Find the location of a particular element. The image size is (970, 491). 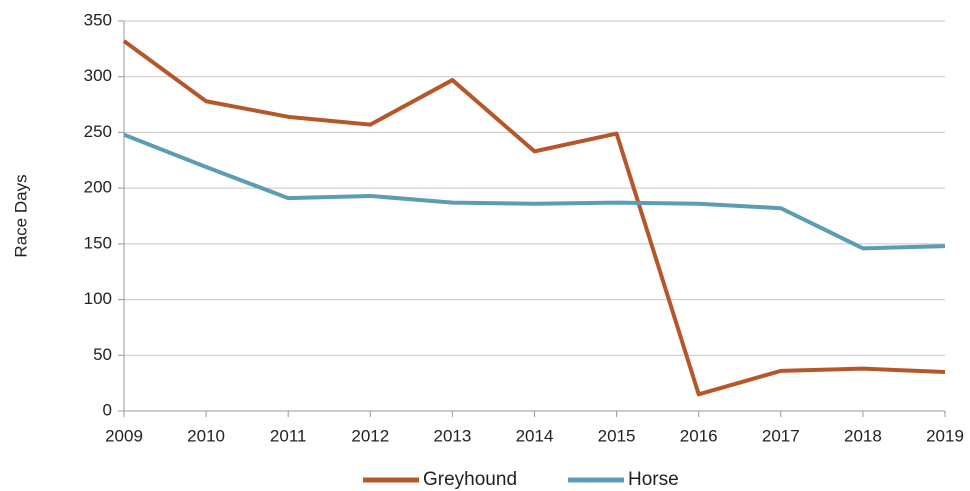

y-tick-label: 150 is located at coordinates (98, 242).